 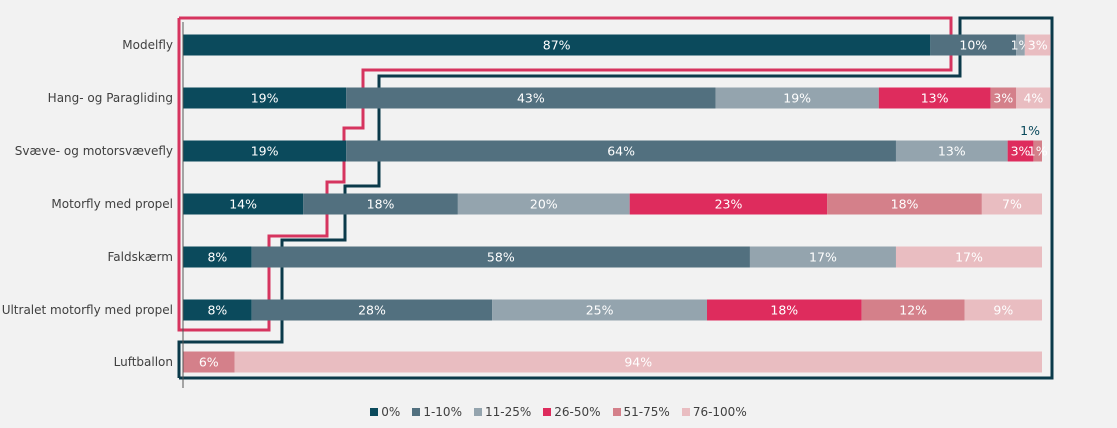 I want to click on legend-item: 76-100%, so click(x=714, y=412).